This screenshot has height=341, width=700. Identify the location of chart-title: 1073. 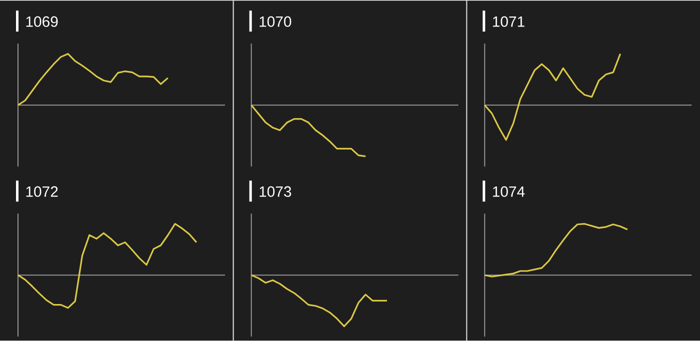
(276, 191).